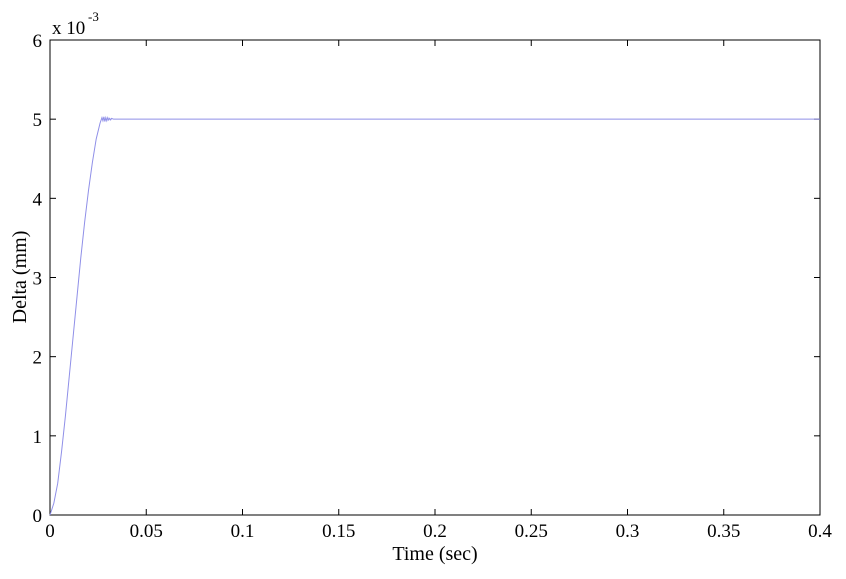 Image resolution: width=846 pixels, height=579 pixels. I want to click on x-tick-label: 0.2, so click(435, 531).